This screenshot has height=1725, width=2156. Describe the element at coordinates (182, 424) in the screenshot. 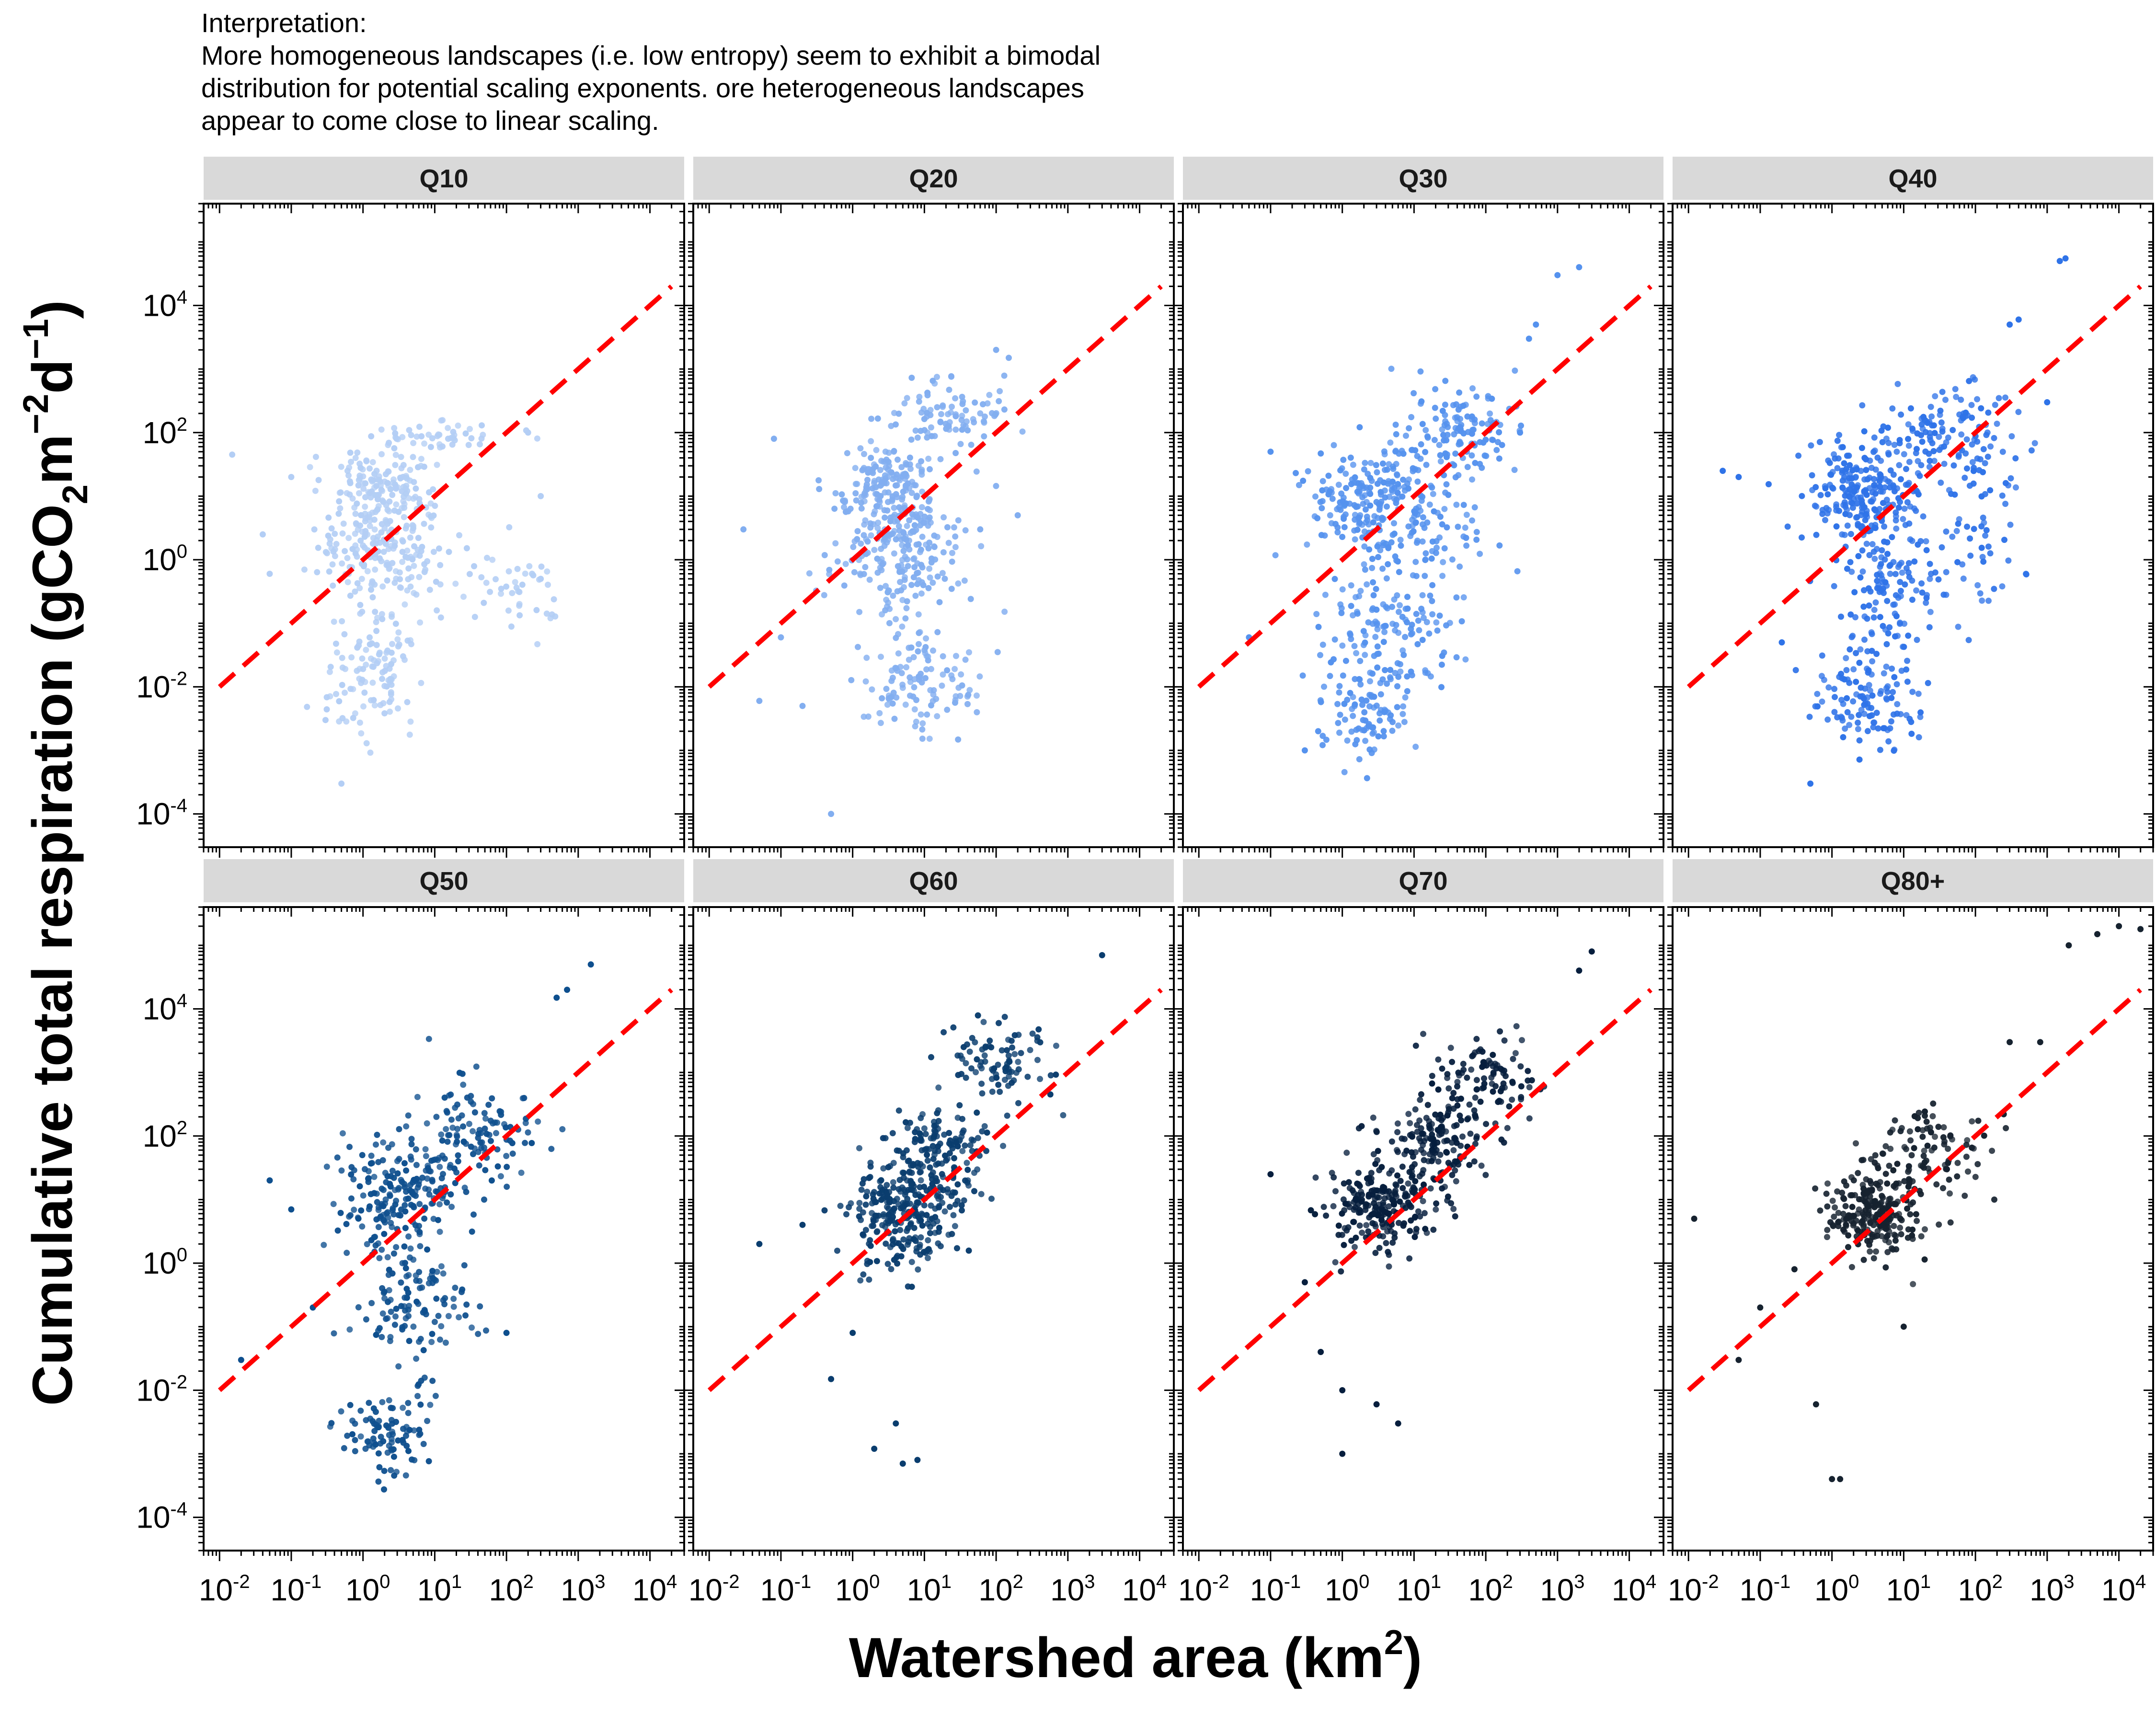

I see `y-tick-exponent: 2` at that location.